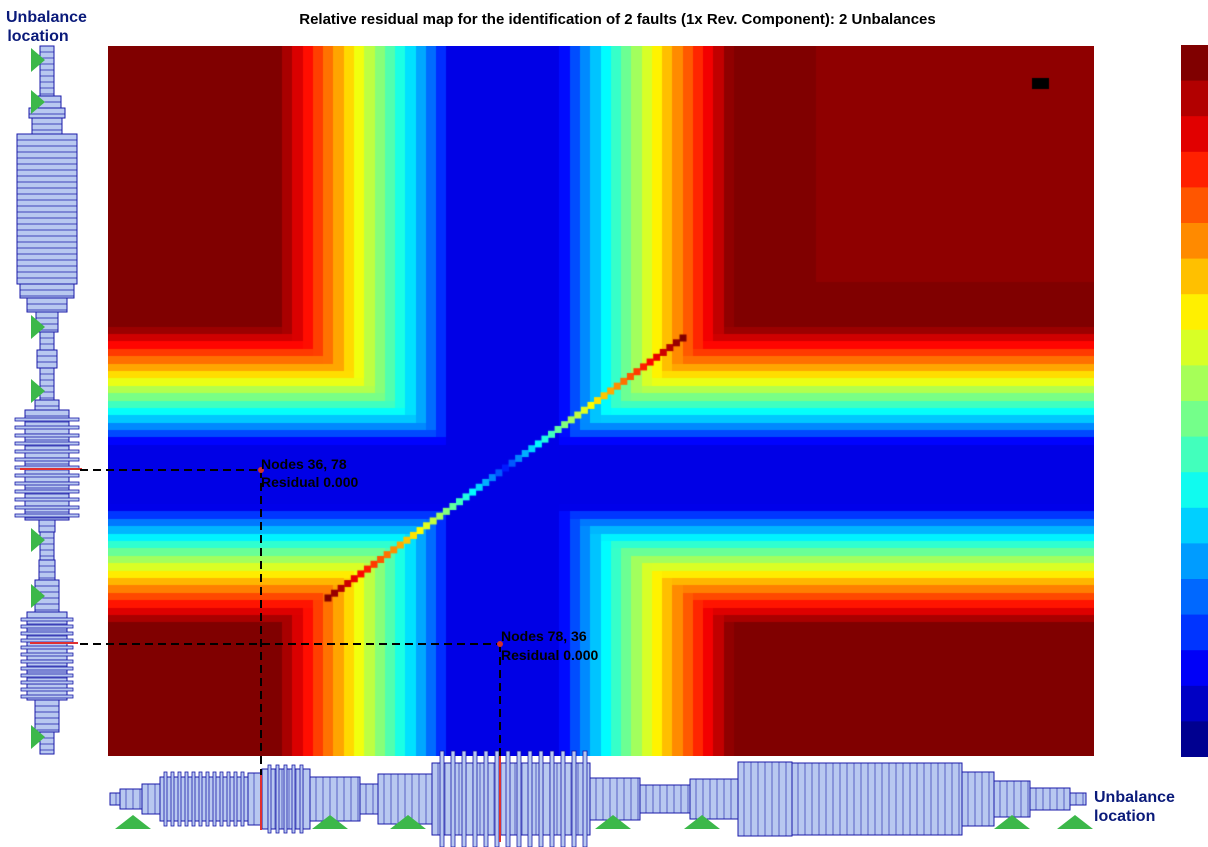  I want to click on left-rotor-diagram, so click(48, 400).